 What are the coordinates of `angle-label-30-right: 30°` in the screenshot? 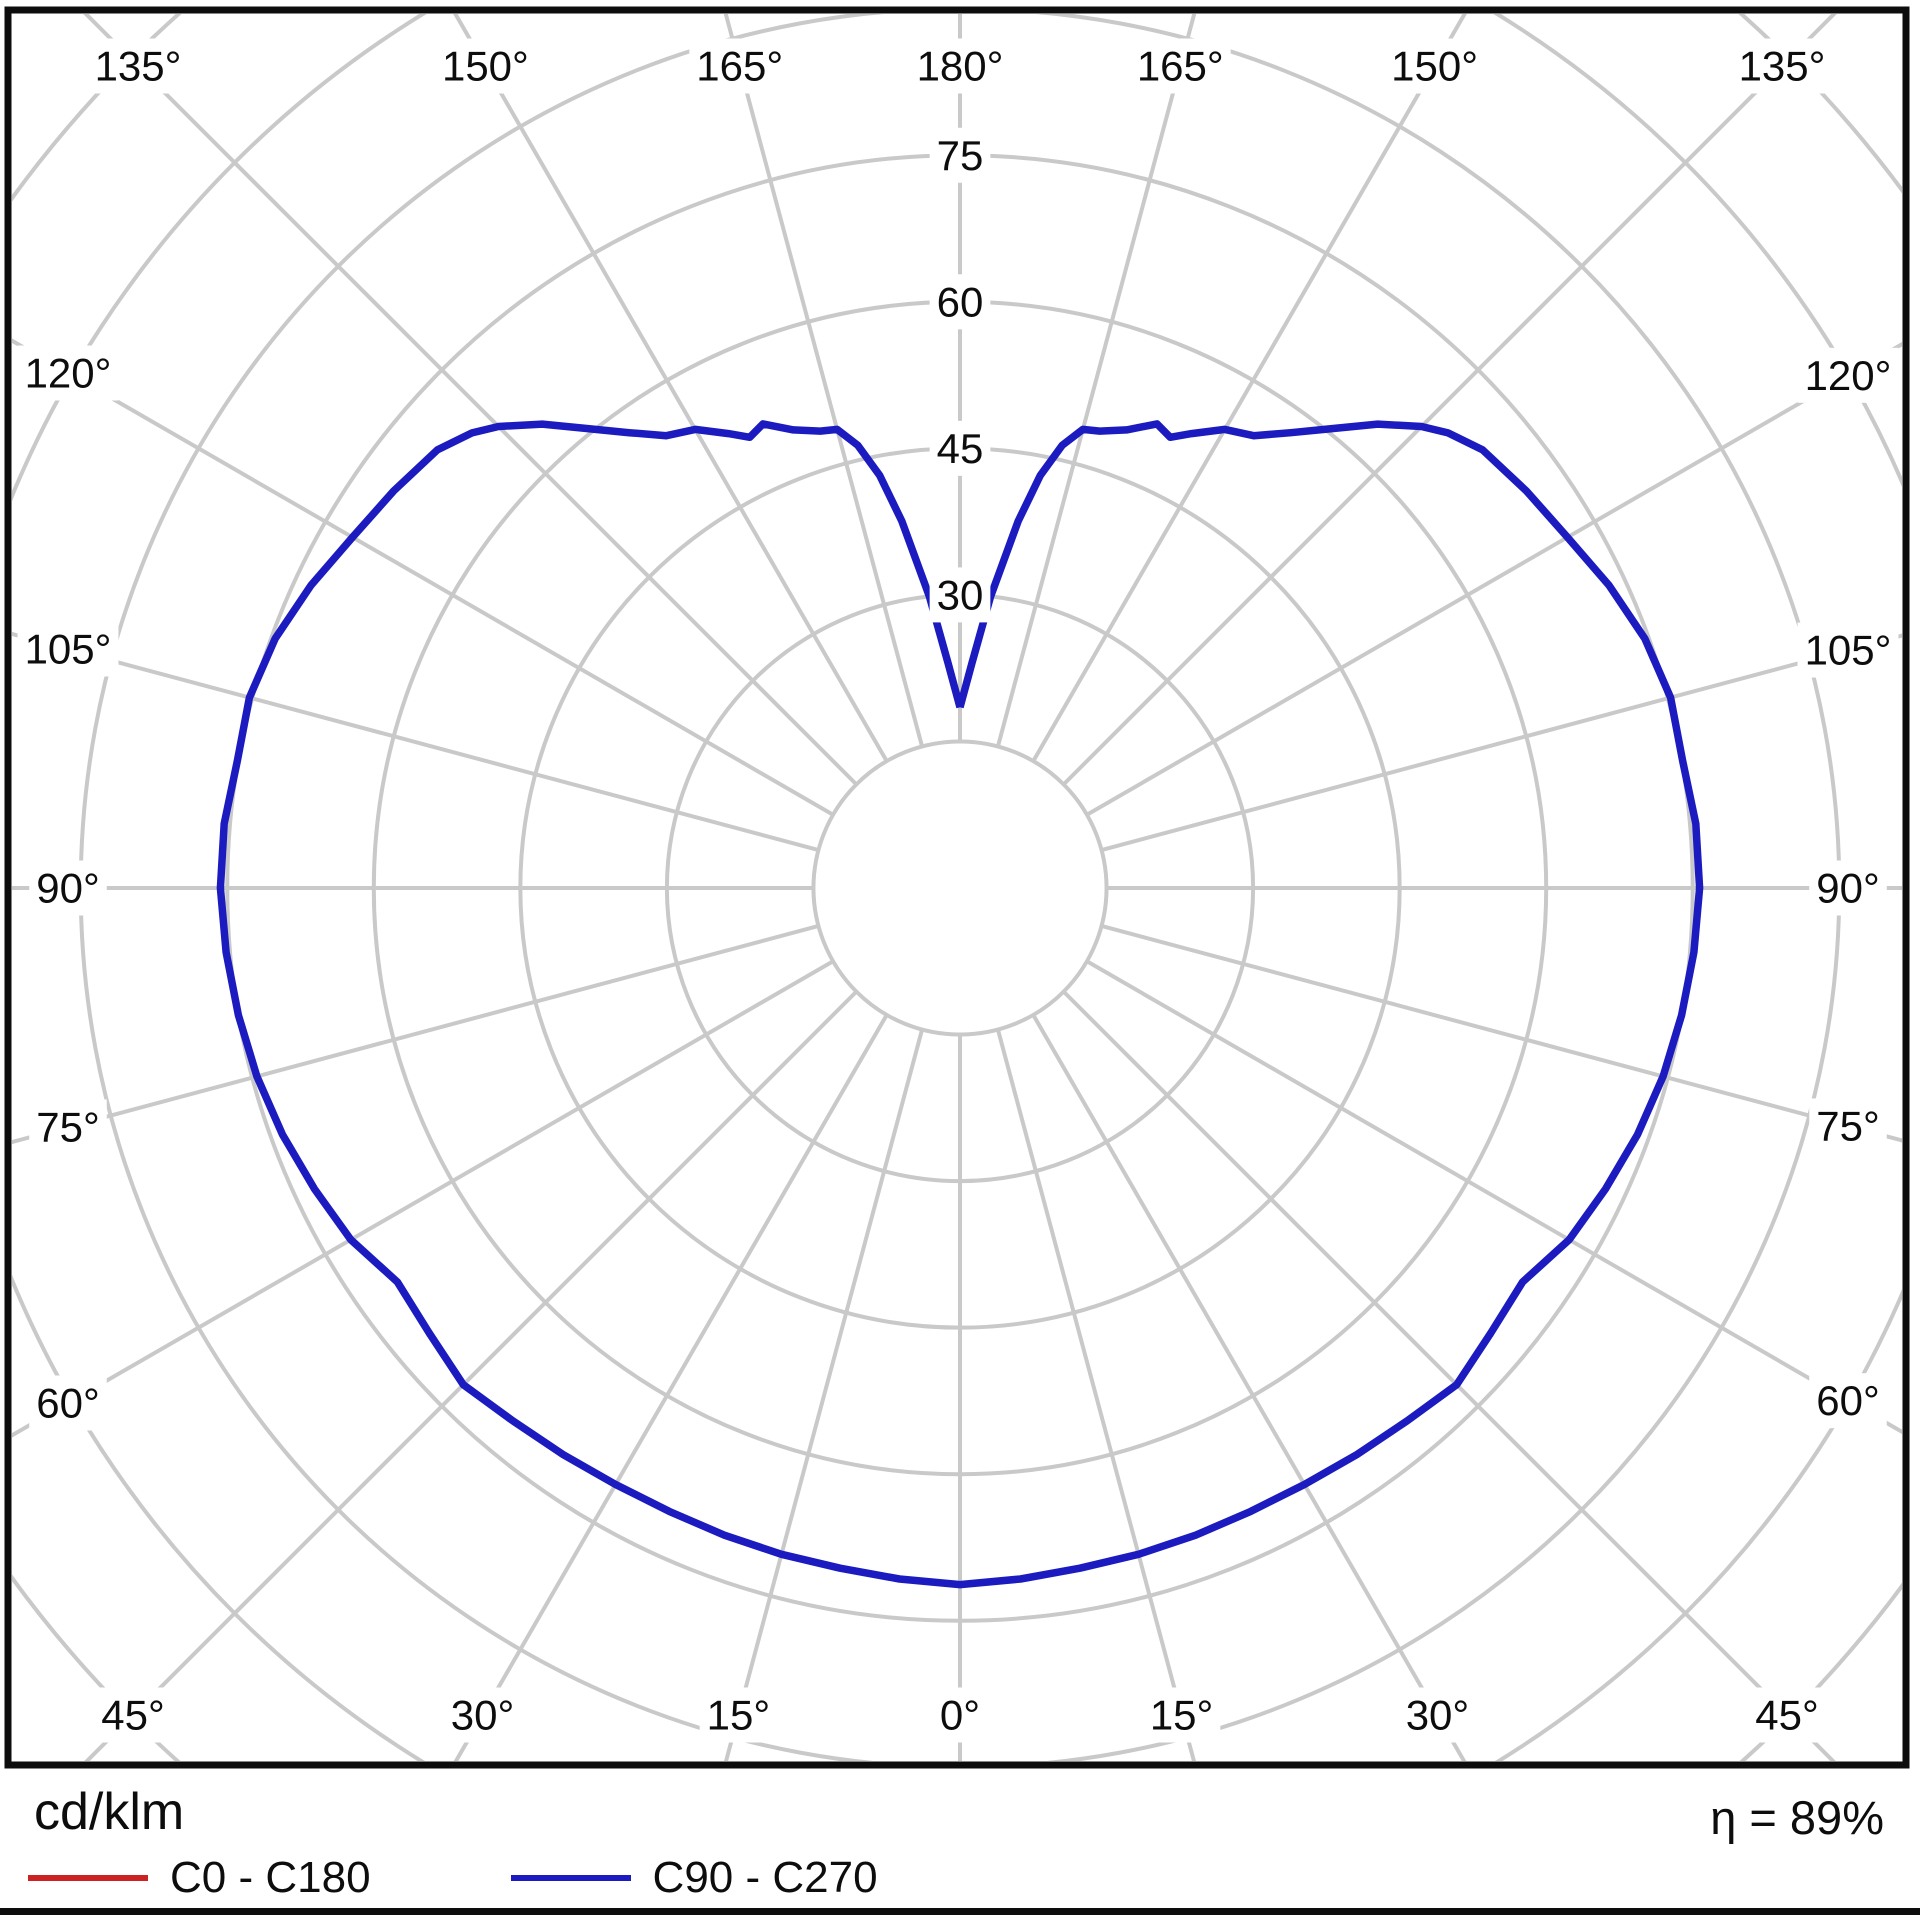 It's located at (483, 1715).